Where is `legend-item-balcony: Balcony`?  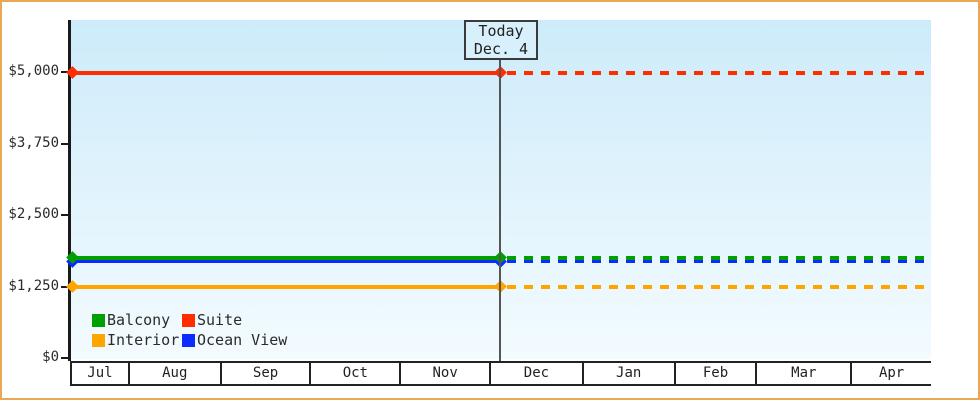 legend-item-balcony: Balcony is located at coordinates (137, 320).